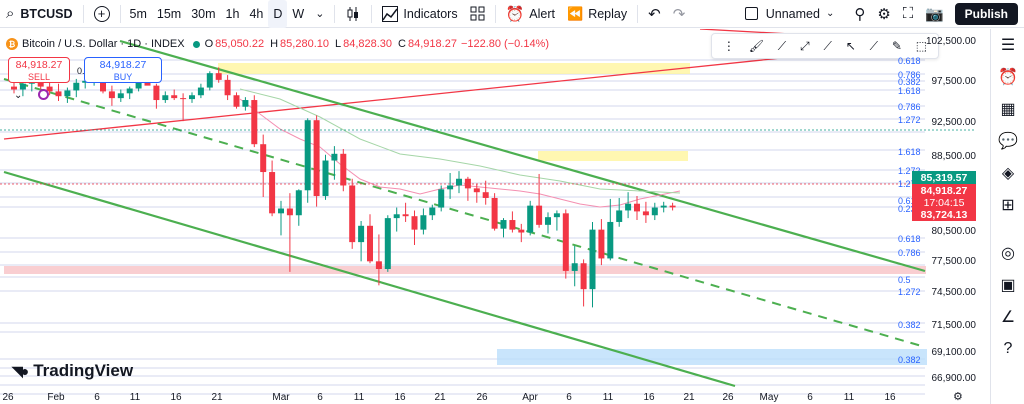  Describe the element at coordinates (921, 46) in the screenshot. I see `rectangle-icon: ⬚` at that location.